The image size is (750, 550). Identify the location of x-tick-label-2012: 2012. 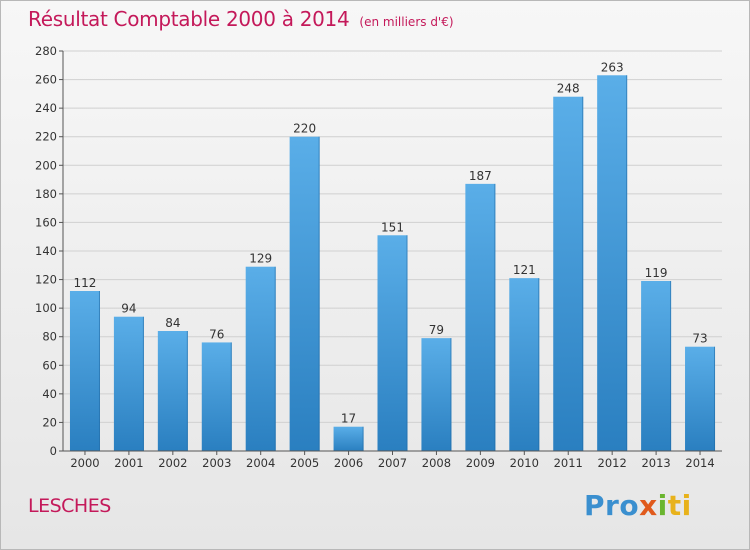
(612, 463).